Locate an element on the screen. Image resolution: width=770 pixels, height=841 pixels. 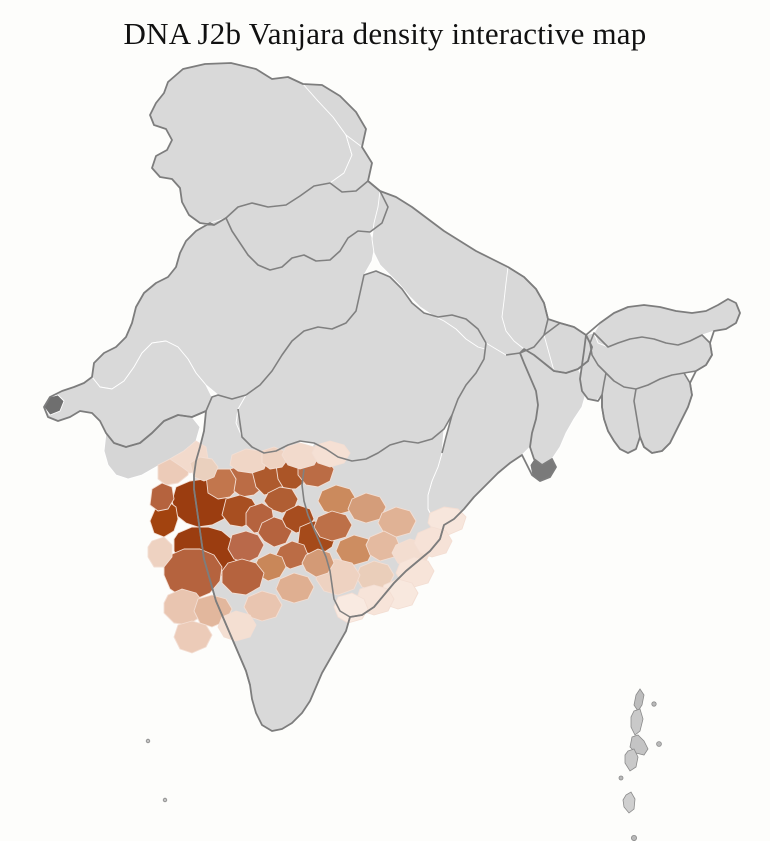
district-region is located at coordinates (667, 323).